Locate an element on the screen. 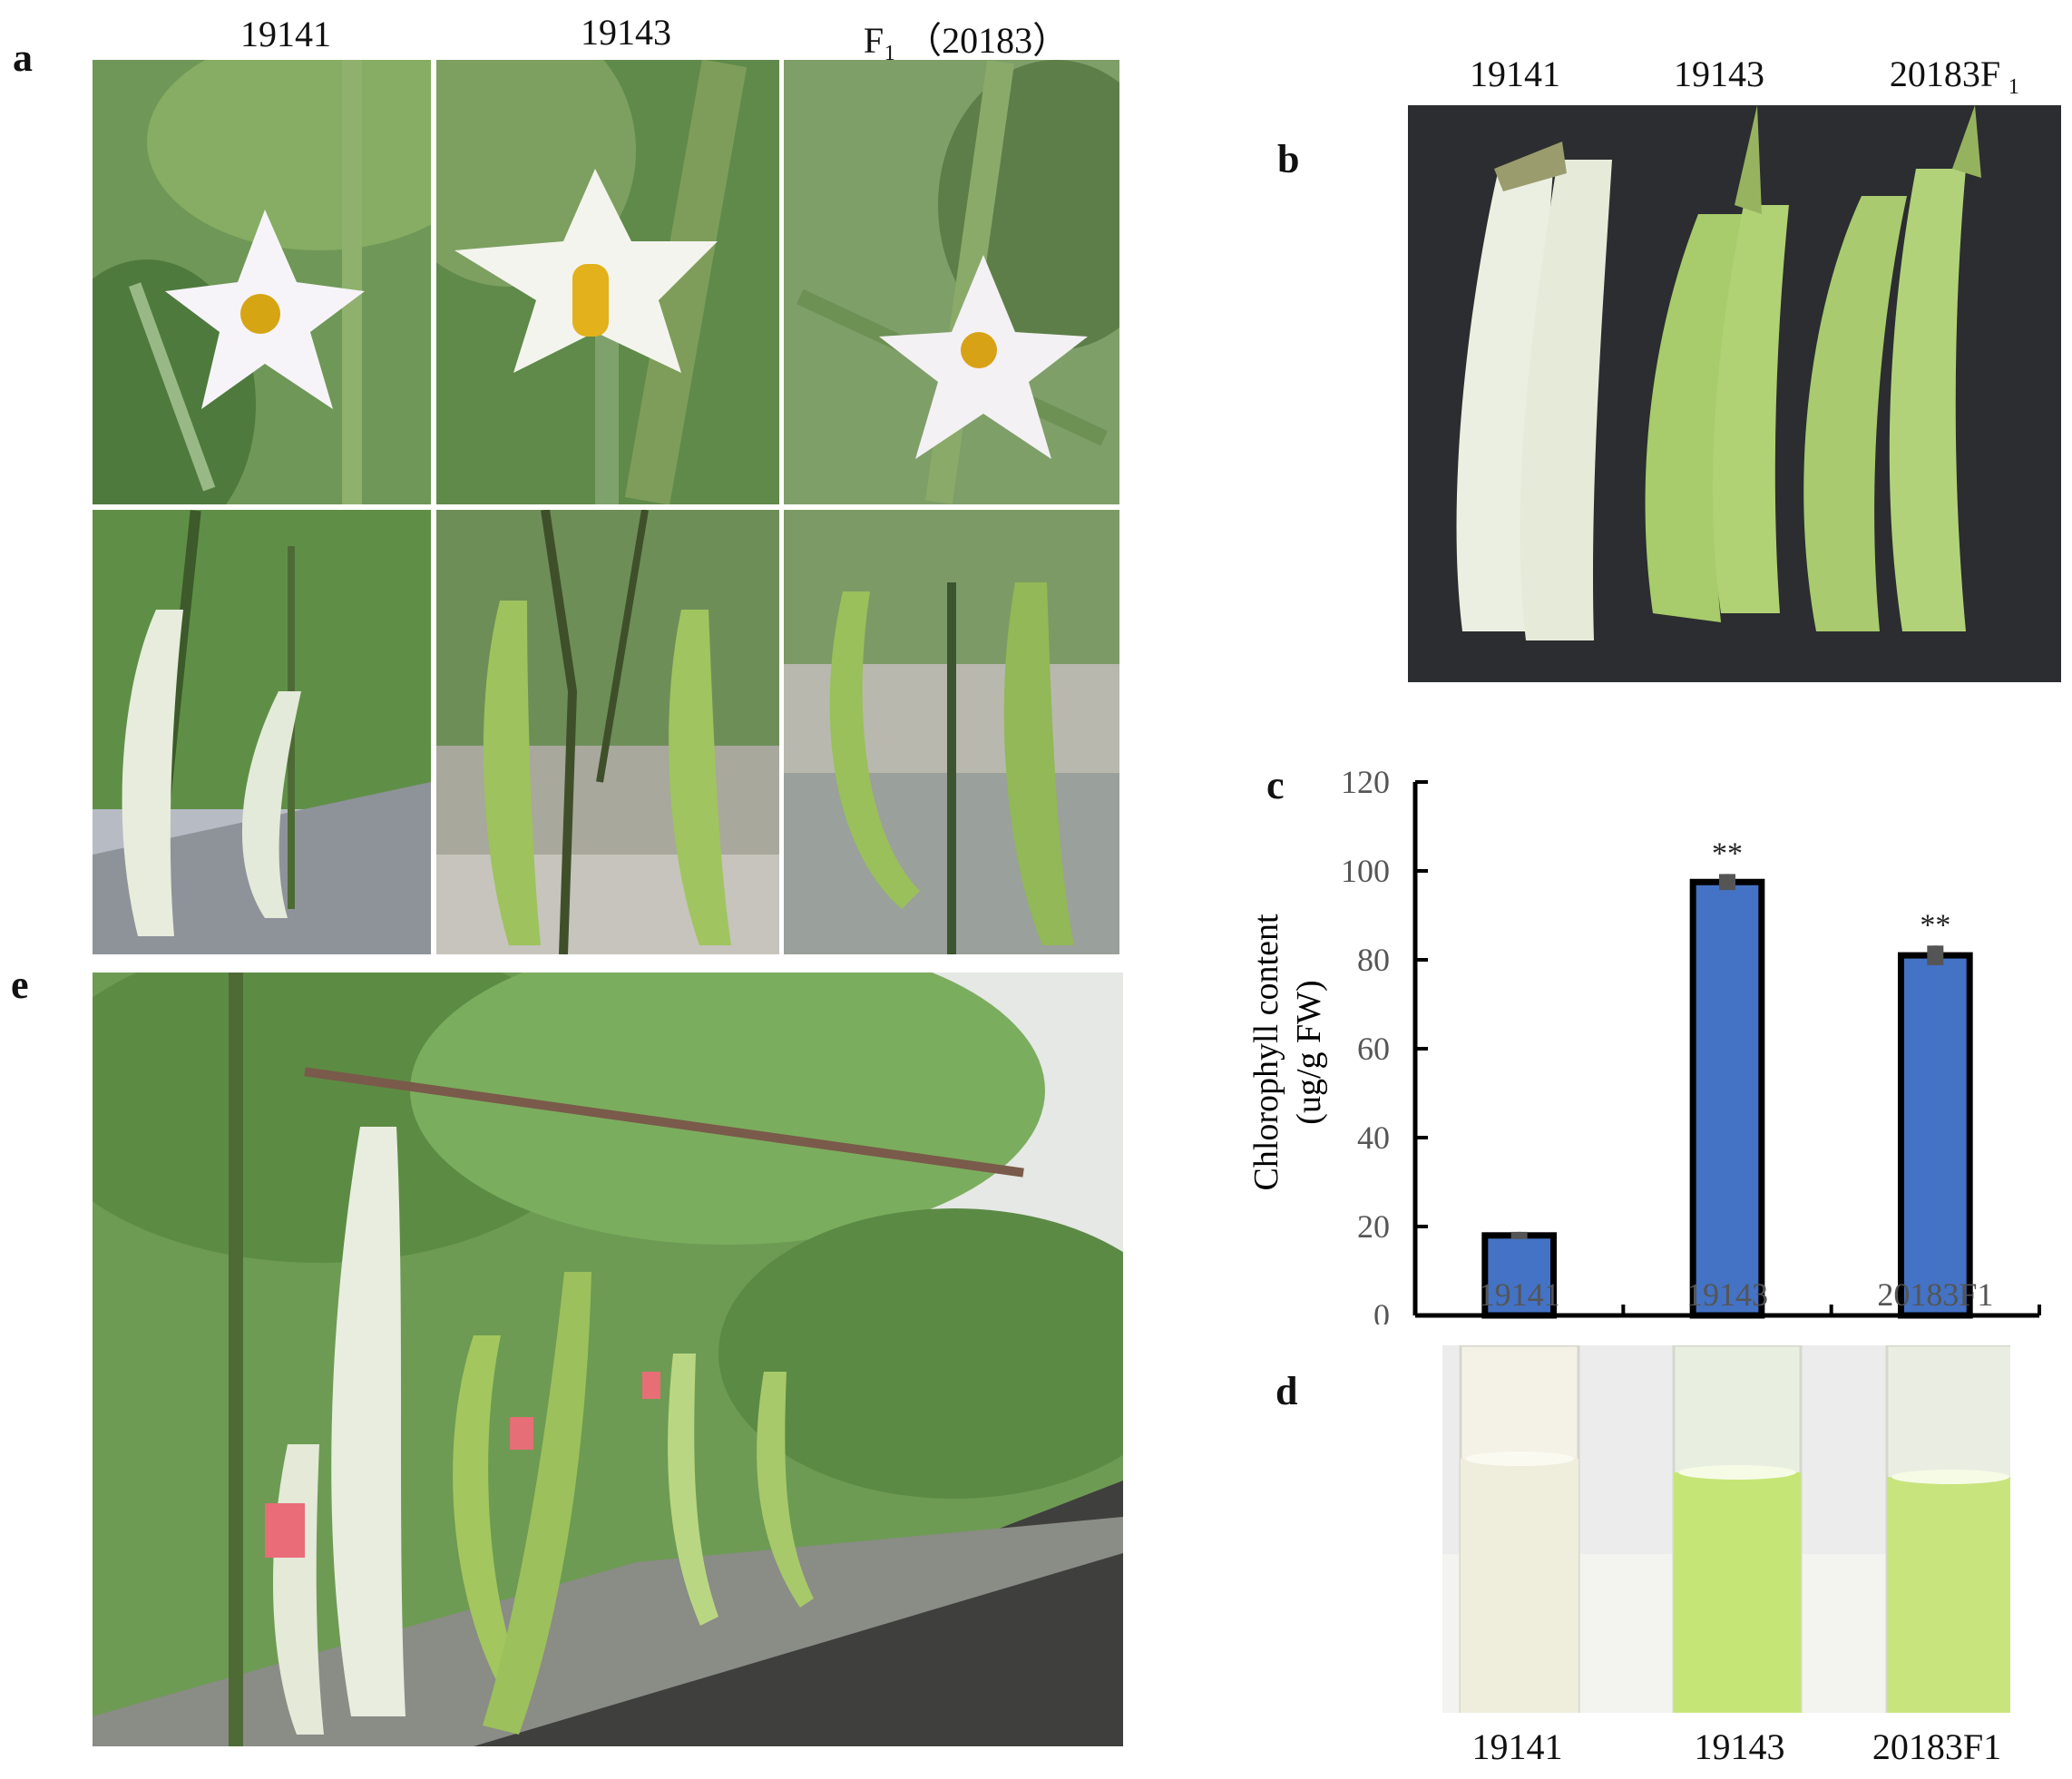  y-tick-label: 40 is located at coordinates (1373, 1137).